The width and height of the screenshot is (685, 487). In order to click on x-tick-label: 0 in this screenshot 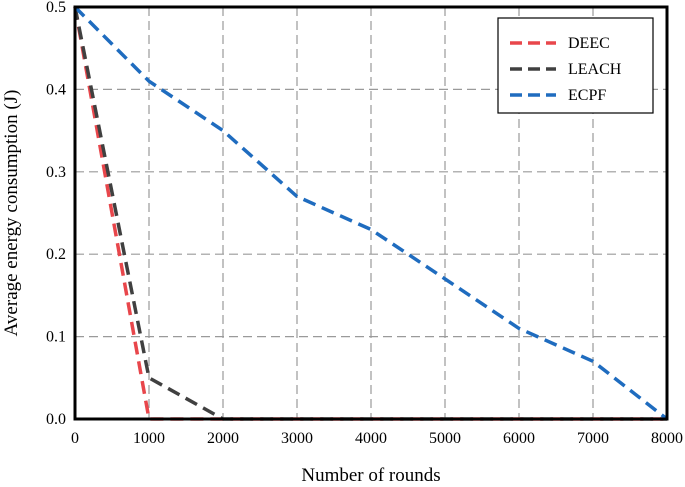, I will do `click(75, 438)`.